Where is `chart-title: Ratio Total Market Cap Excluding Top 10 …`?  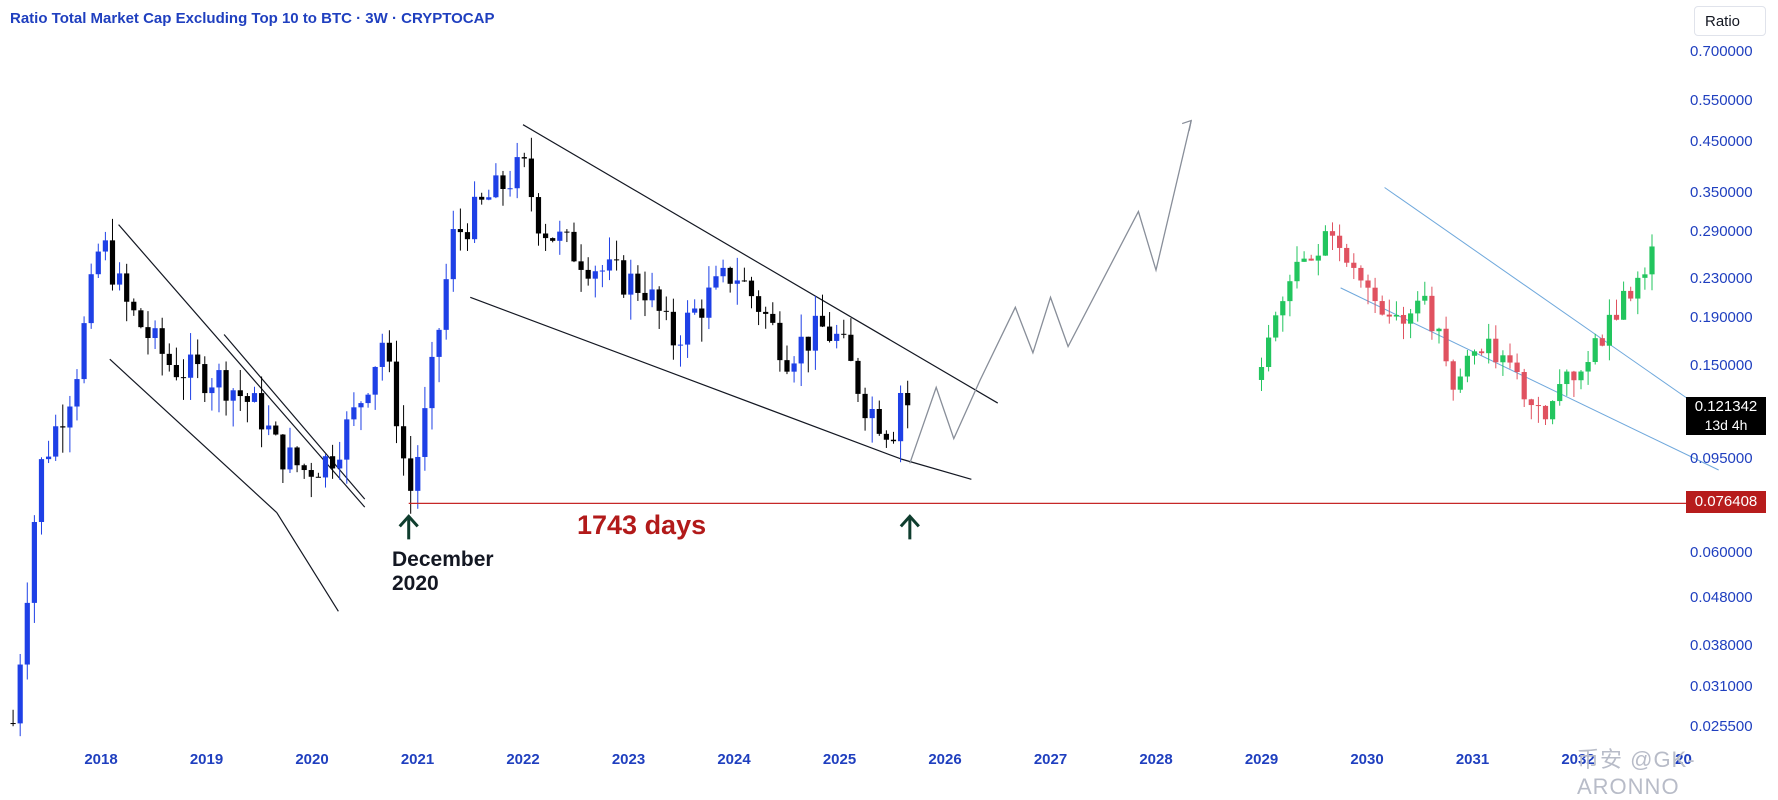 chart-title: Ratio Total Market Cap Excluding Top 10 … is located at coordinates (252, 18).